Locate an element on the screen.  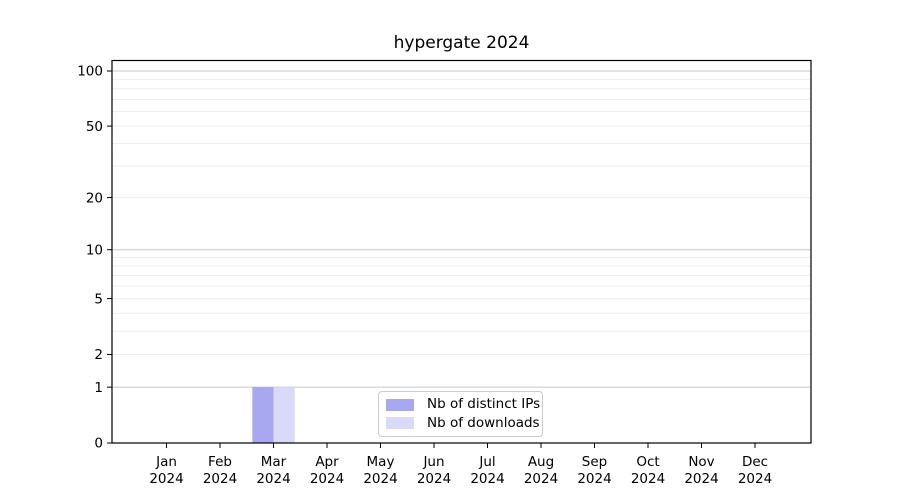
chart-title: hypergate 2024 is located at coordinates (461, 43).